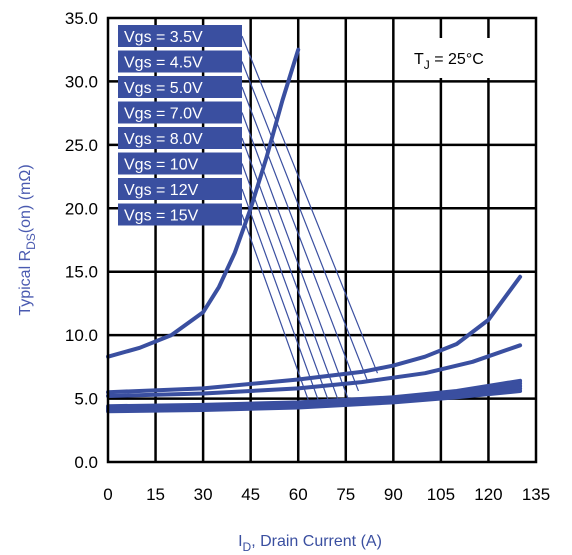 This screenshot has height=555, width=572. What do you see at coordinates (81, 145) in the screenshot?
I see `y-tick-label: 25.0` at bounding box center [81, 145].